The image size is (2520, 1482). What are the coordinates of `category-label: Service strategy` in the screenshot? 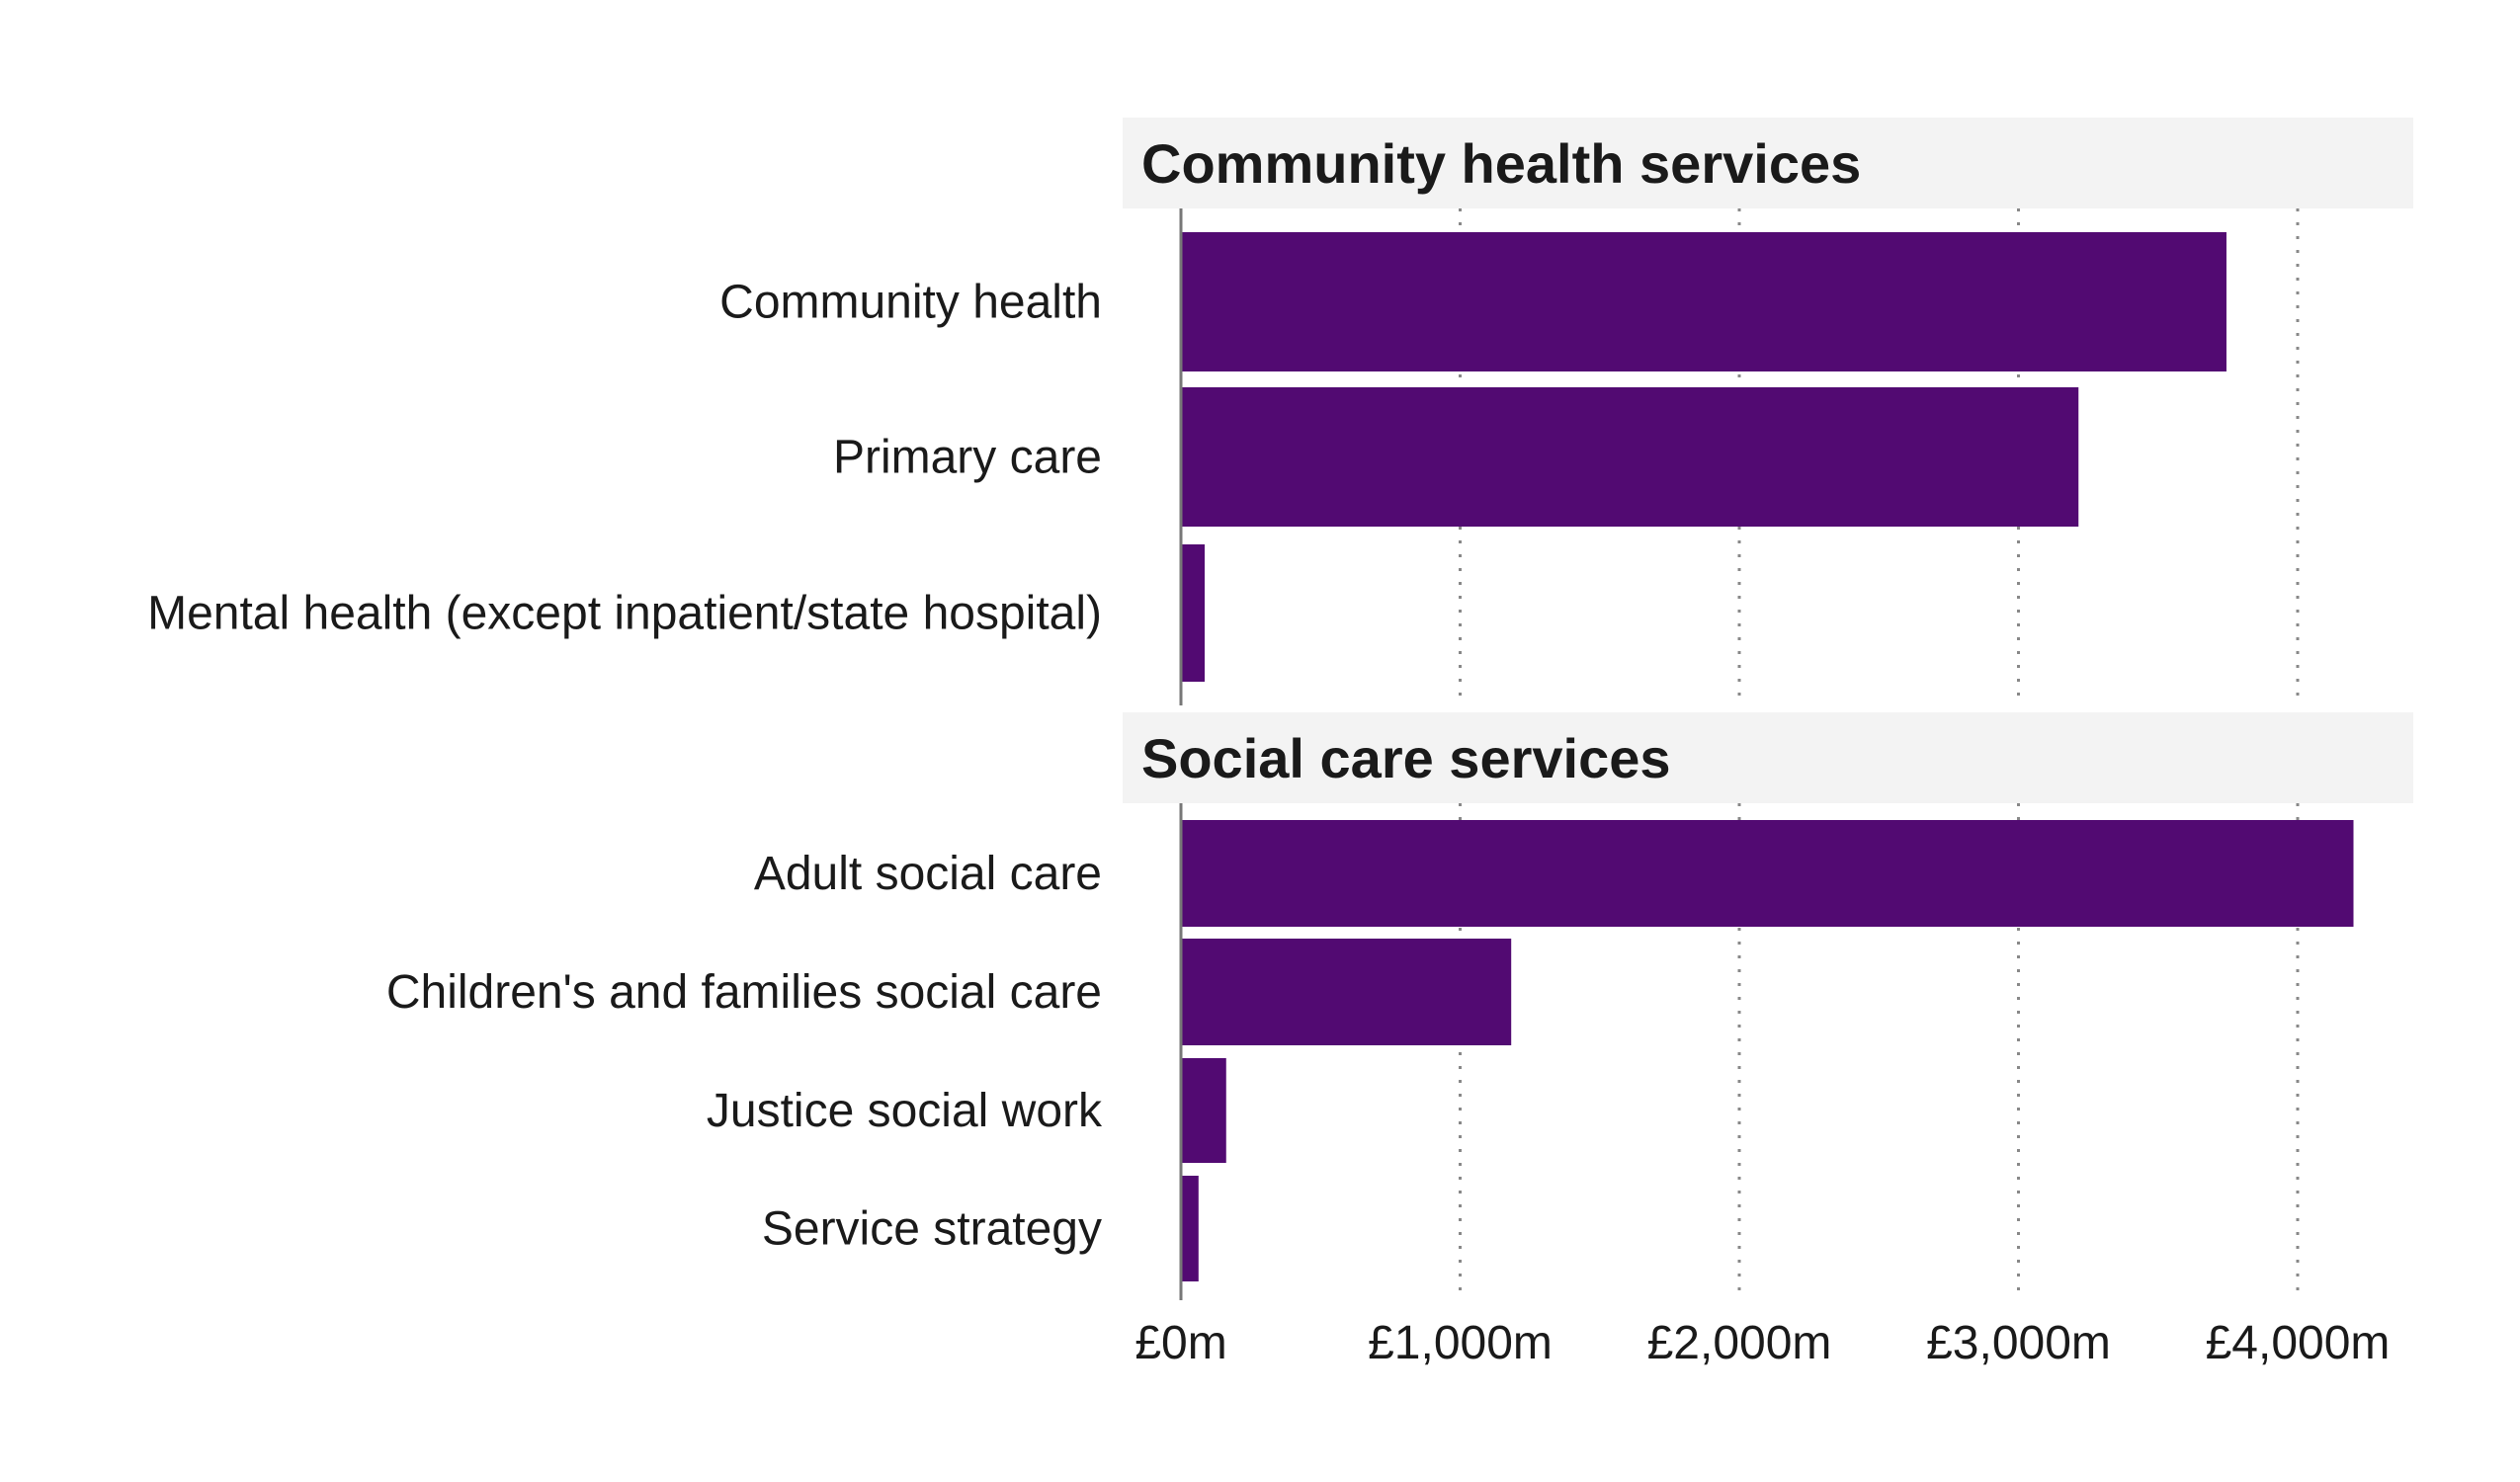 It's located at (932, 1229).